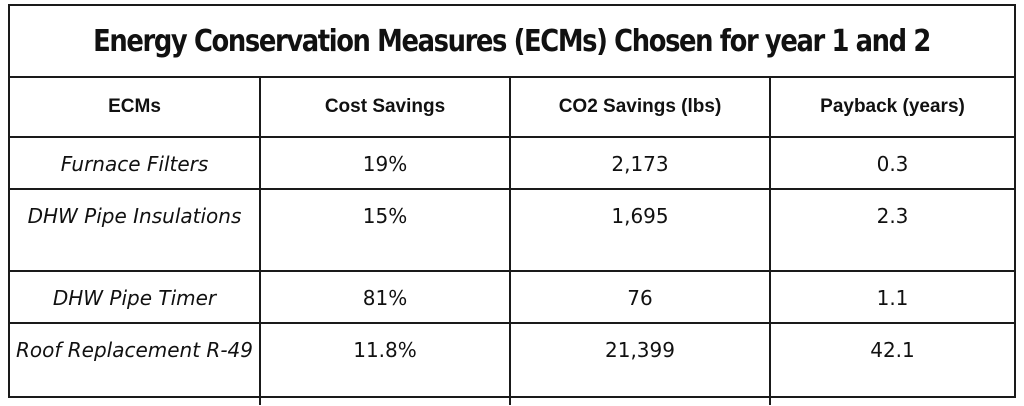  Describe the element at coordinates (135, 297) in the screenshot. I see `ecm-name-cell: DHW Pipe Timer` at that location.